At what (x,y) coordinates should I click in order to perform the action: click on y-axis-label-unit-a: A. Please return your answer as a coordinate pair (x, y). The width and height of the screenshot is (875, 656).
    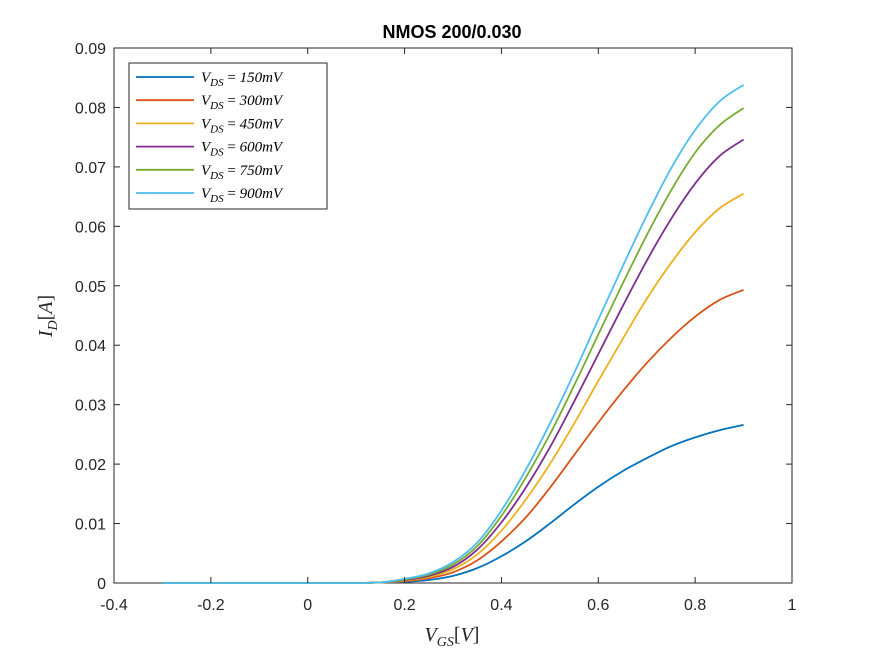
    Looking at the image, I should click on (46, 308).